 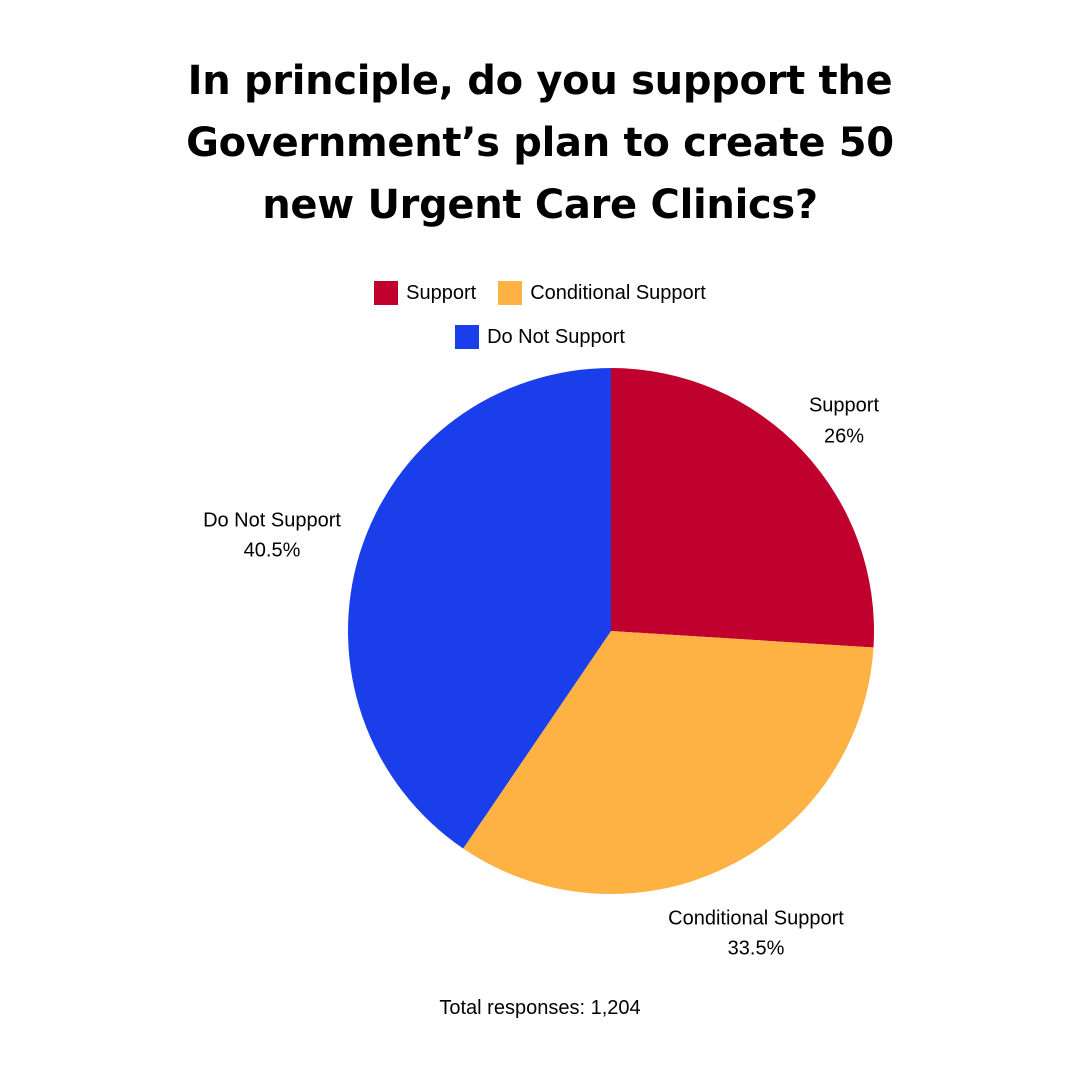 I want to click on legend-swatch-do-not-support, so click(x=467, y=337).